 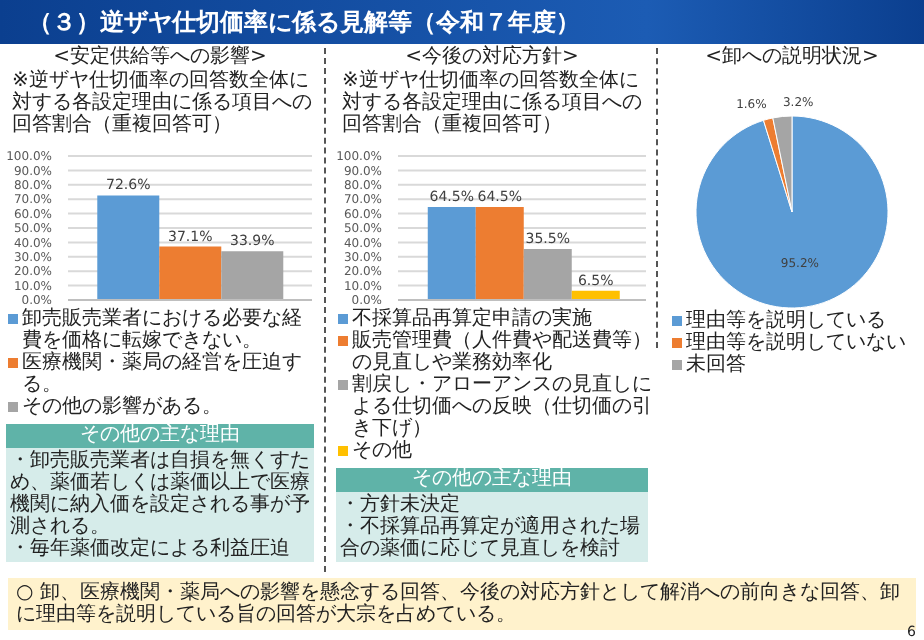 What do you see at coordinates (160, 57) in the screenshot?
I see `chart-title: <安定供給等への影響>` at bounding box center [160, 57].